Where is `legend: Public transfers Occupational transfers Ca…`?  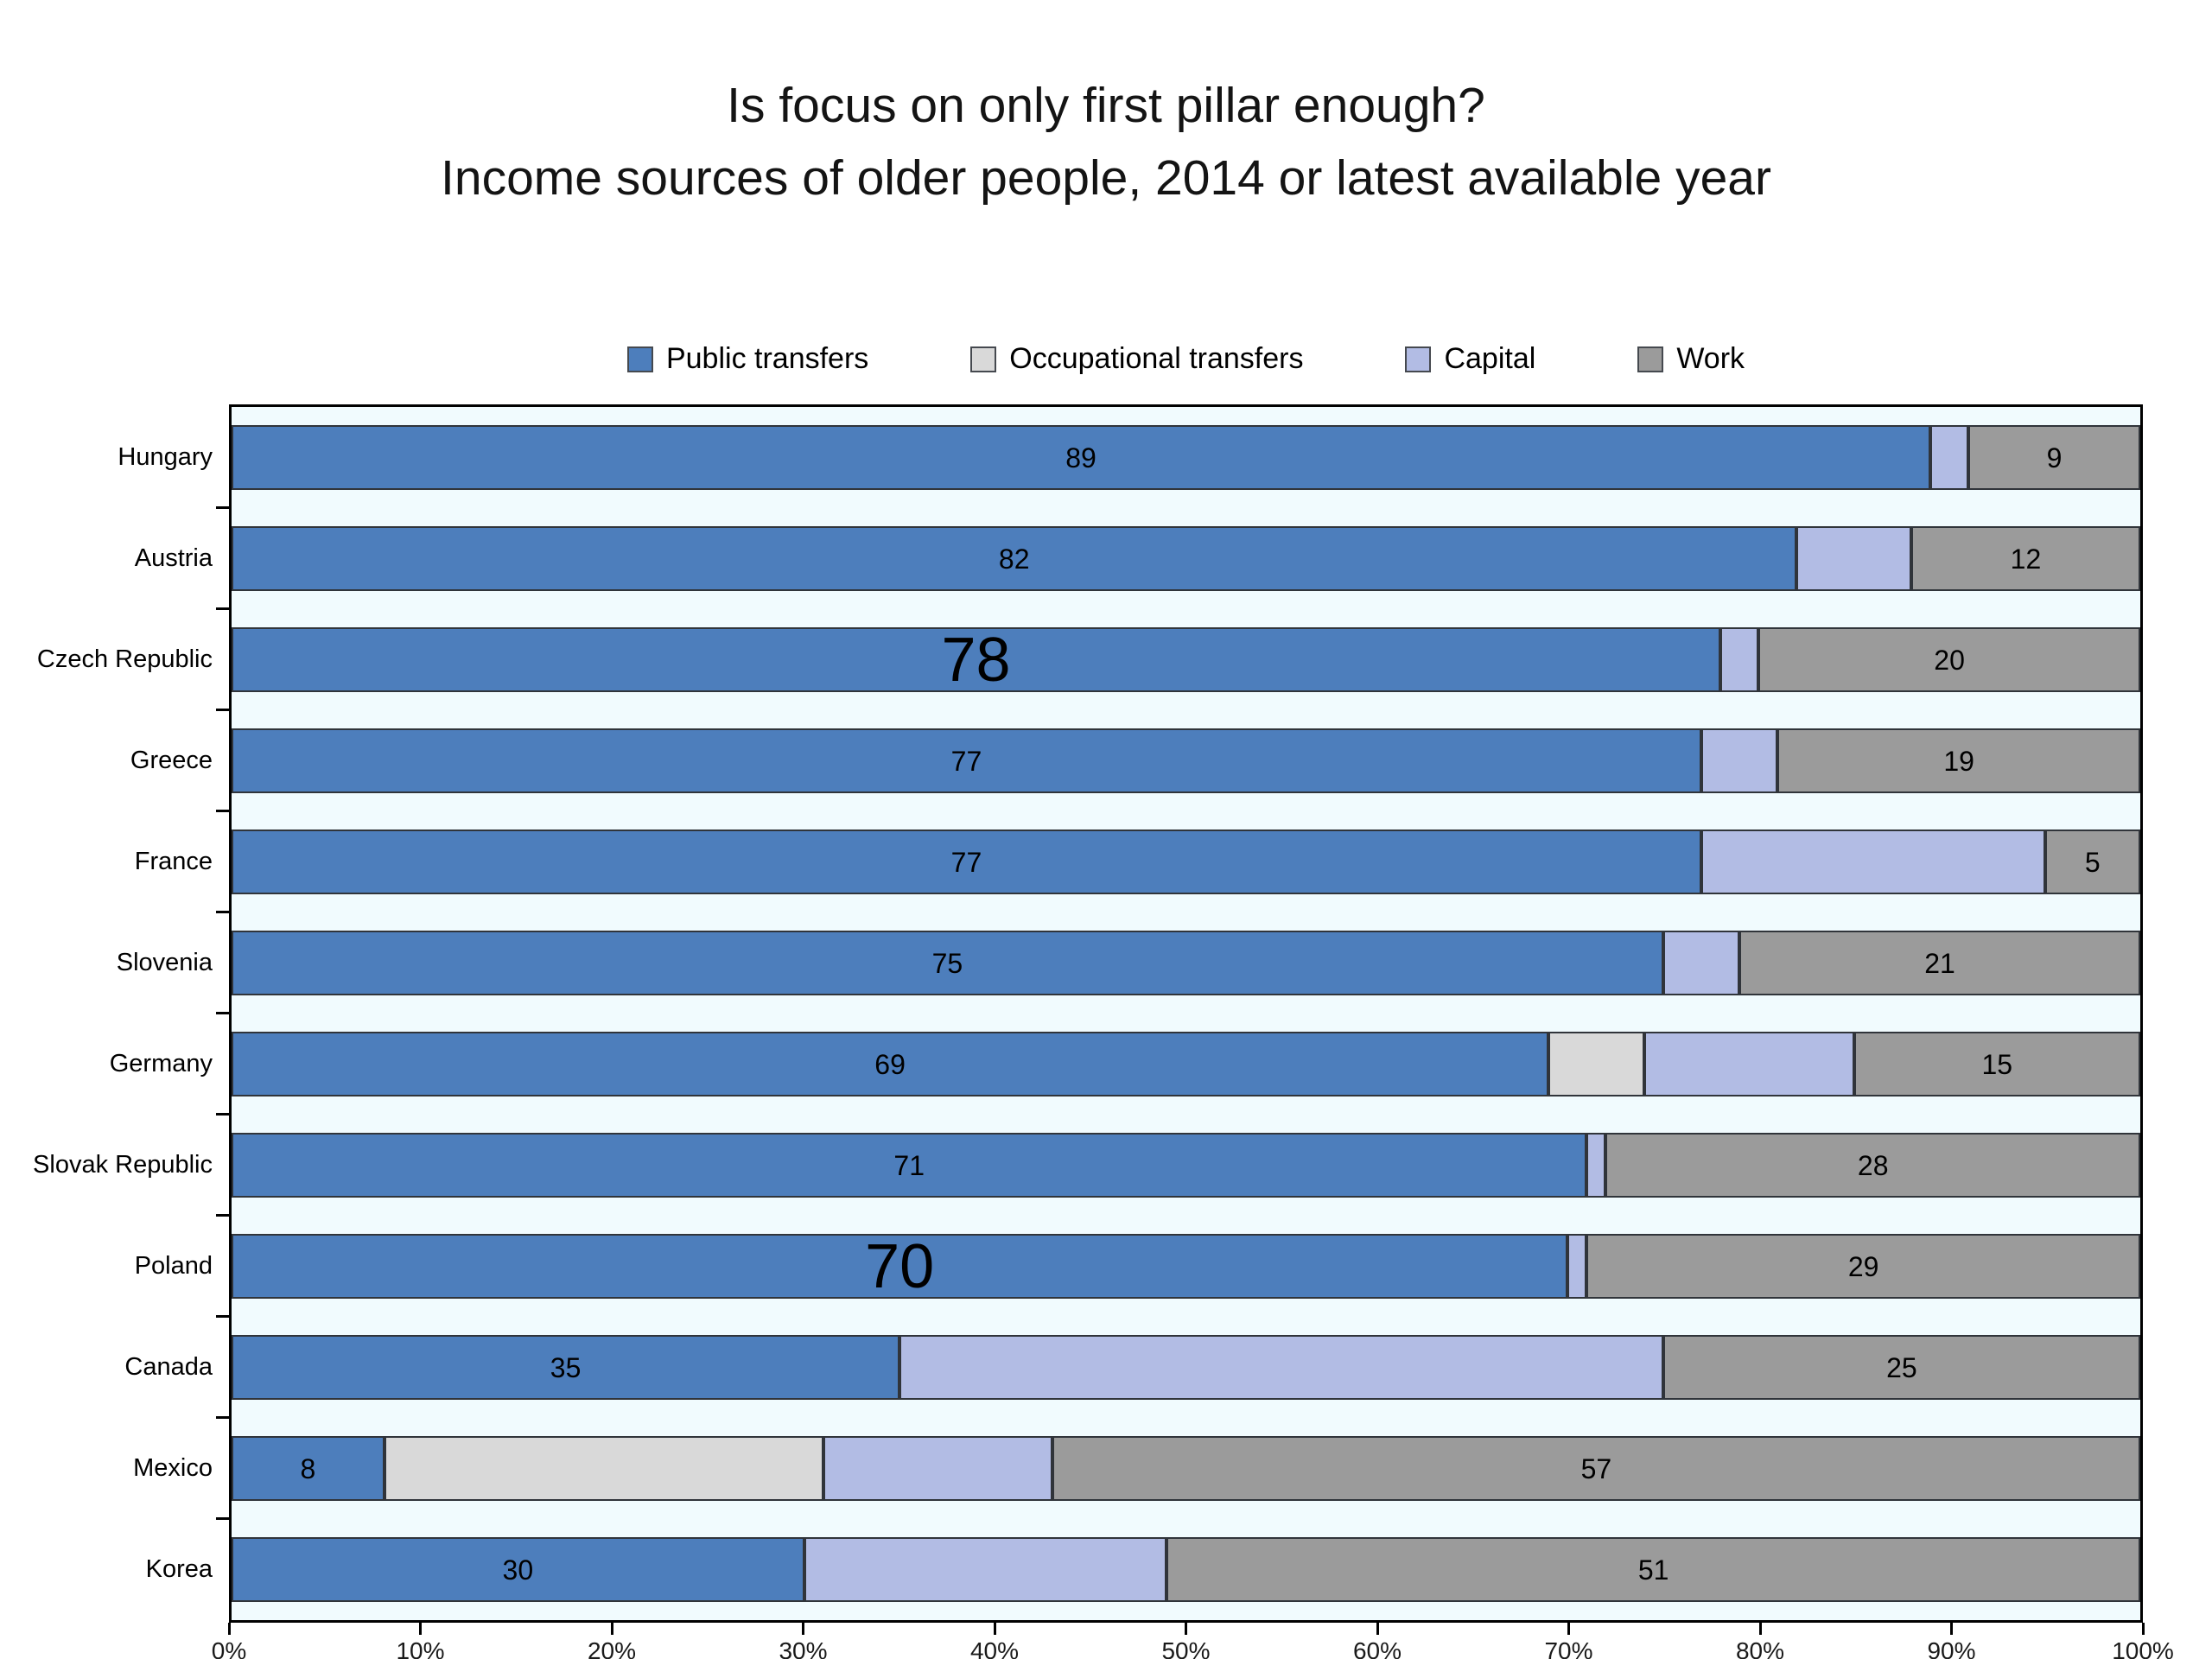
legend: Public transfers Occupational transfers Ca… is located at coordinates (1186, 359).